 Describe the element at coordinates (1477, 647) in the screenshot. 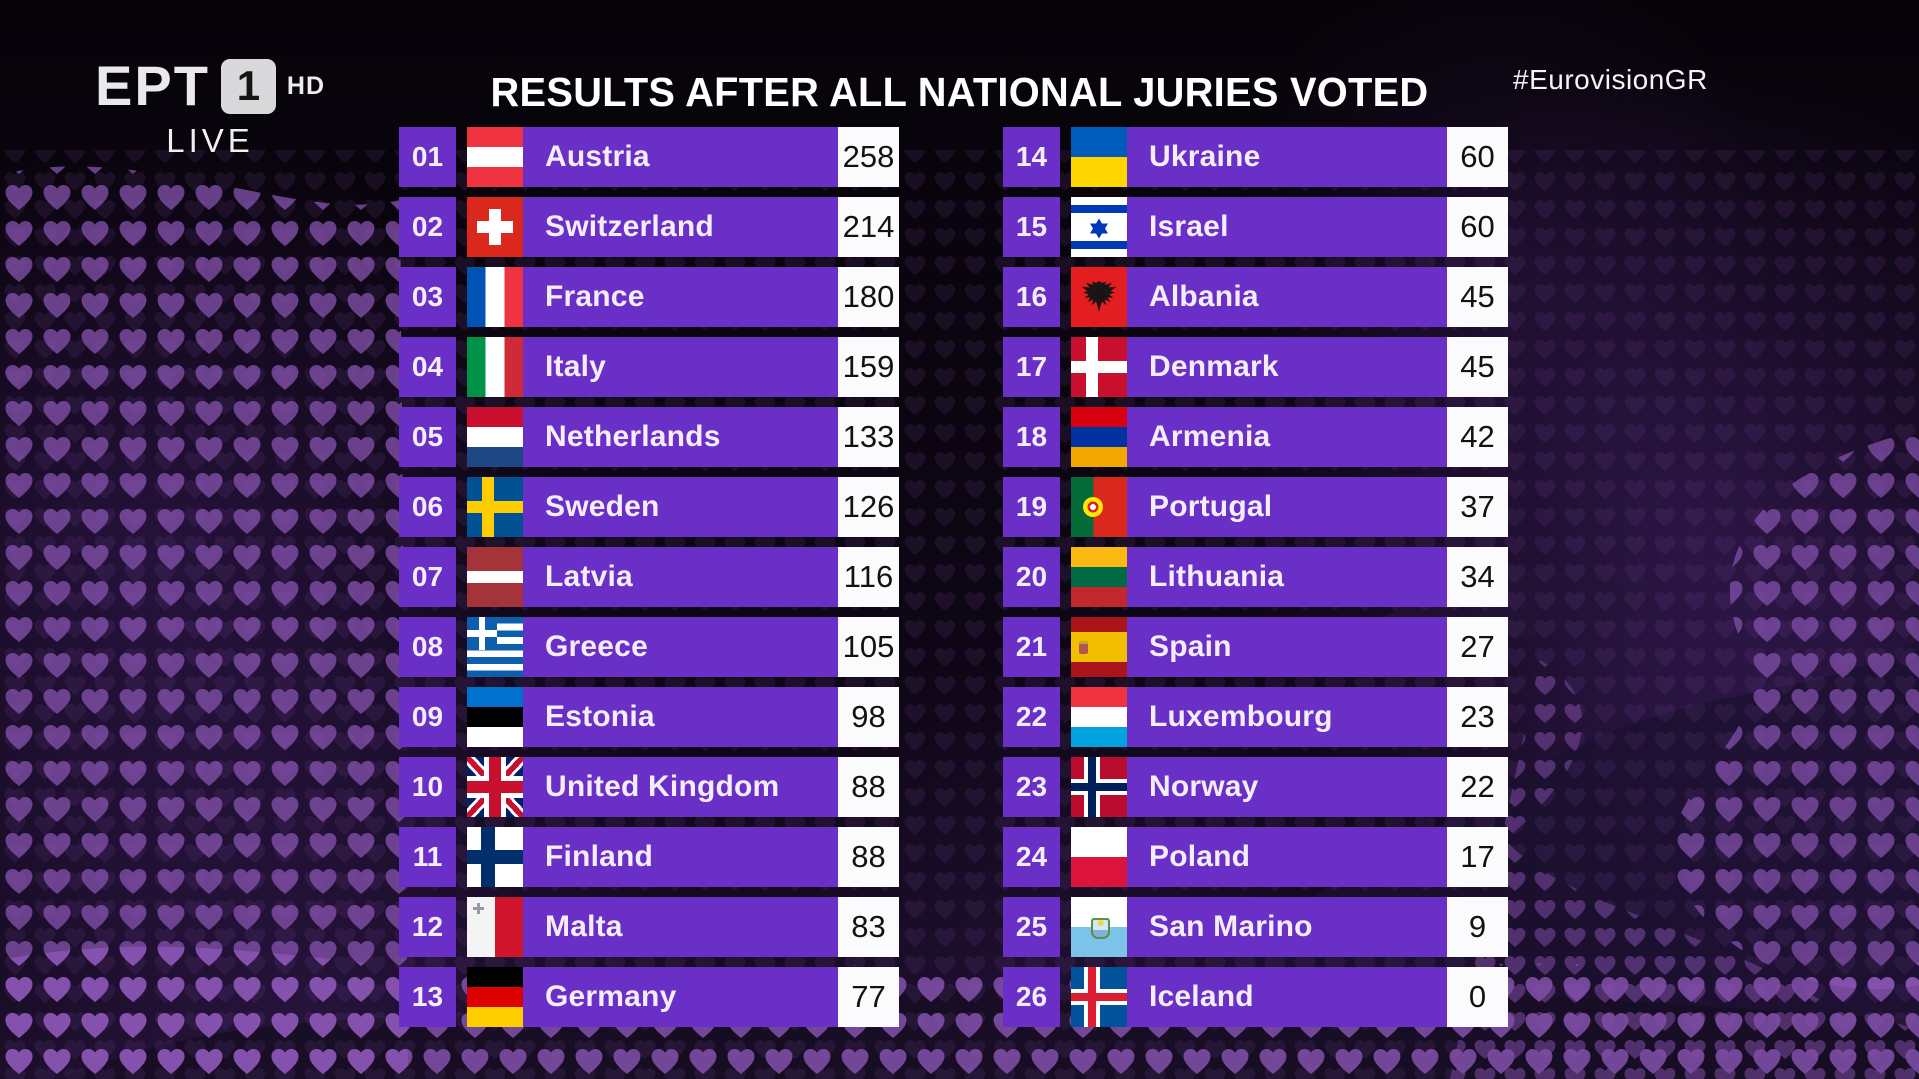

I see `points-box: 27` at that location.